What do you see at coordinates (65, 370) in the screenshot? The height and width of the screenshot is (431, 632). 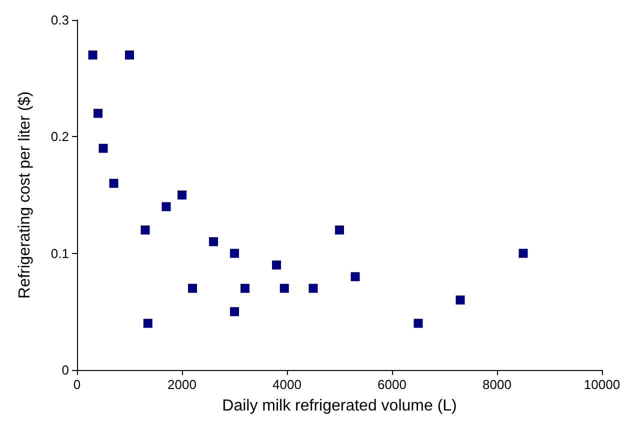 I see `y-tick-label: 0` at bounding box center [65, 370].